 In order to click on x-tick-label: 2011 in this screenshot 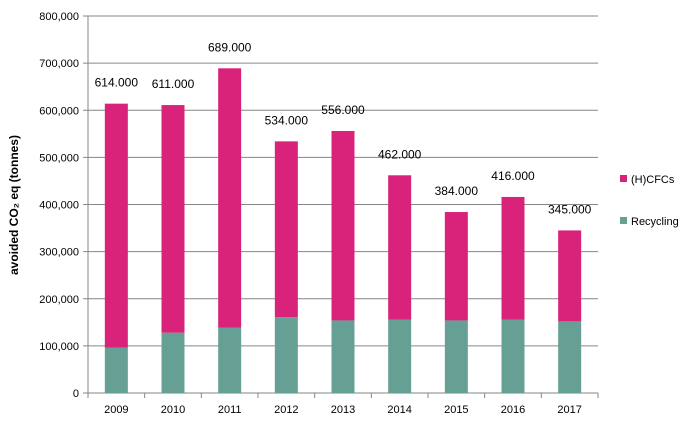, I will do `click(230, 410)`.